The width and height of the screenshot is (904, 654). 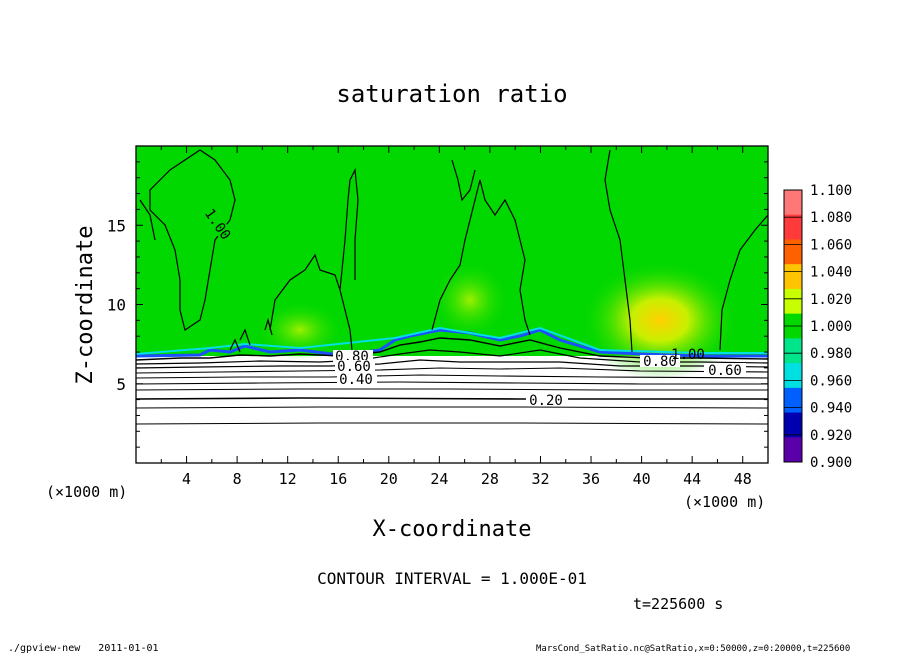 I want to click on x-tick-label: 8, so click(x=237, y=479).